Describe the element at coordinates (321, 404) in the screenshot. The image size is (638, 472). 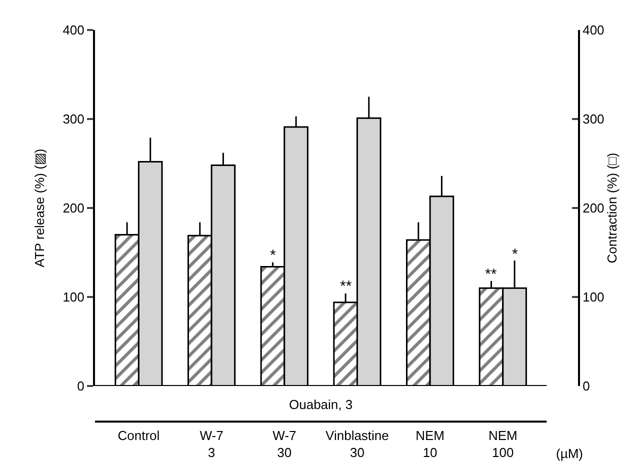
I see `text: Ouabain, 3` at that location.